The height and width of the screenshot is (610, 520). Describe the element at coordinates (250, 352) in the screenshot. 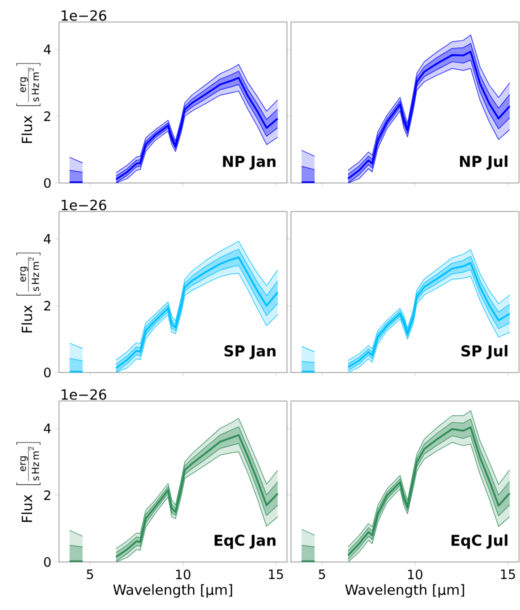

I see `text: SP Jan` at that location.